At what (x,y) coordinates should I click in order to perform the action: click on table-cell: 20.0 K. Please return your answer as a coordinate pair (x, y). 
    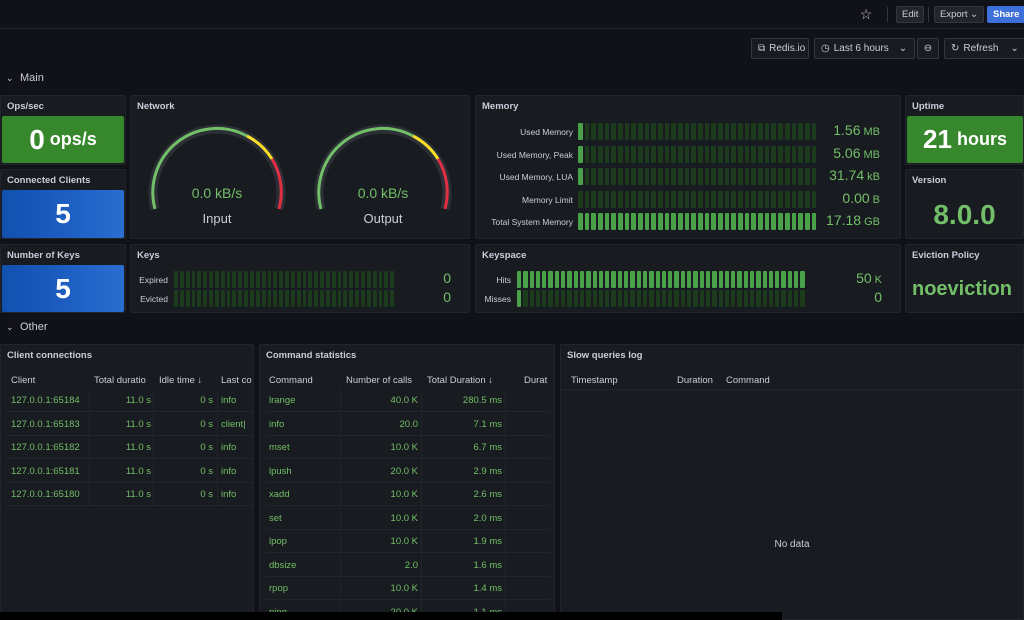
    Looking at the image, I should click on (404, 471).